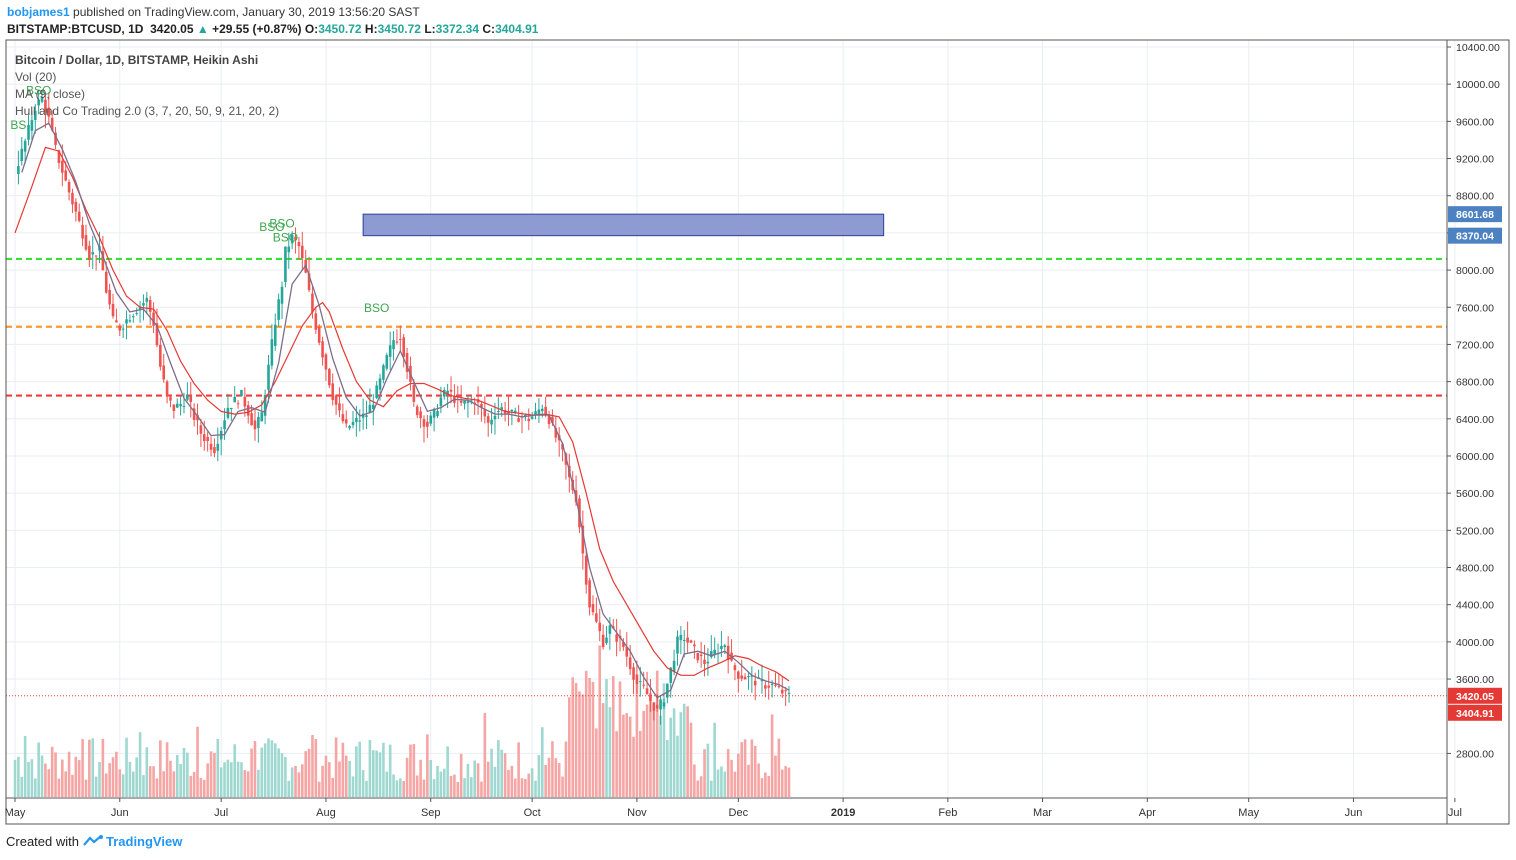 The width and height of the screenshot is (1516, 860). What do you see at coordinates (75, 29) in the screenshot?
I see `symbol-name: BITSTAMP:BTCUSD, 1D` at bounding box center [75, 29].